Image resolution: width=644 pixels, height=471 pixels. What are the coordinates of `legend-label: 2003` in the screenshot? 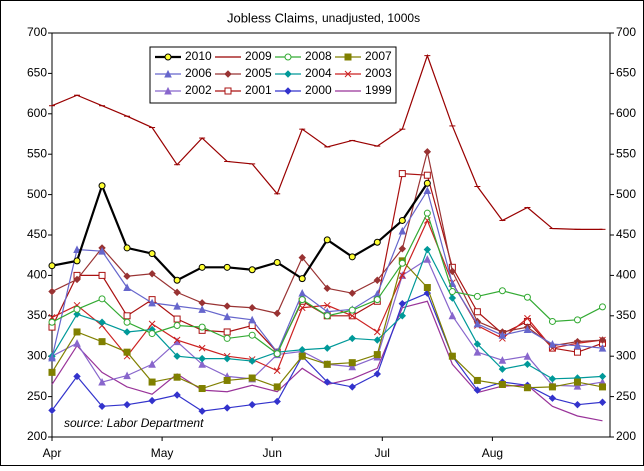 It's located at (378, 73).